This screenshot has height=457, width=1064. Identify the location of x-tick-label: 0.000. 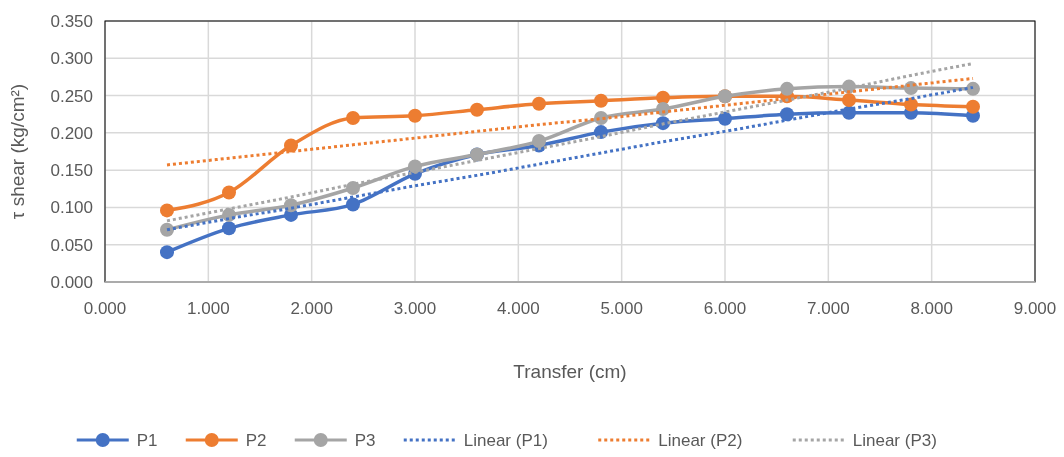
(105, 308).